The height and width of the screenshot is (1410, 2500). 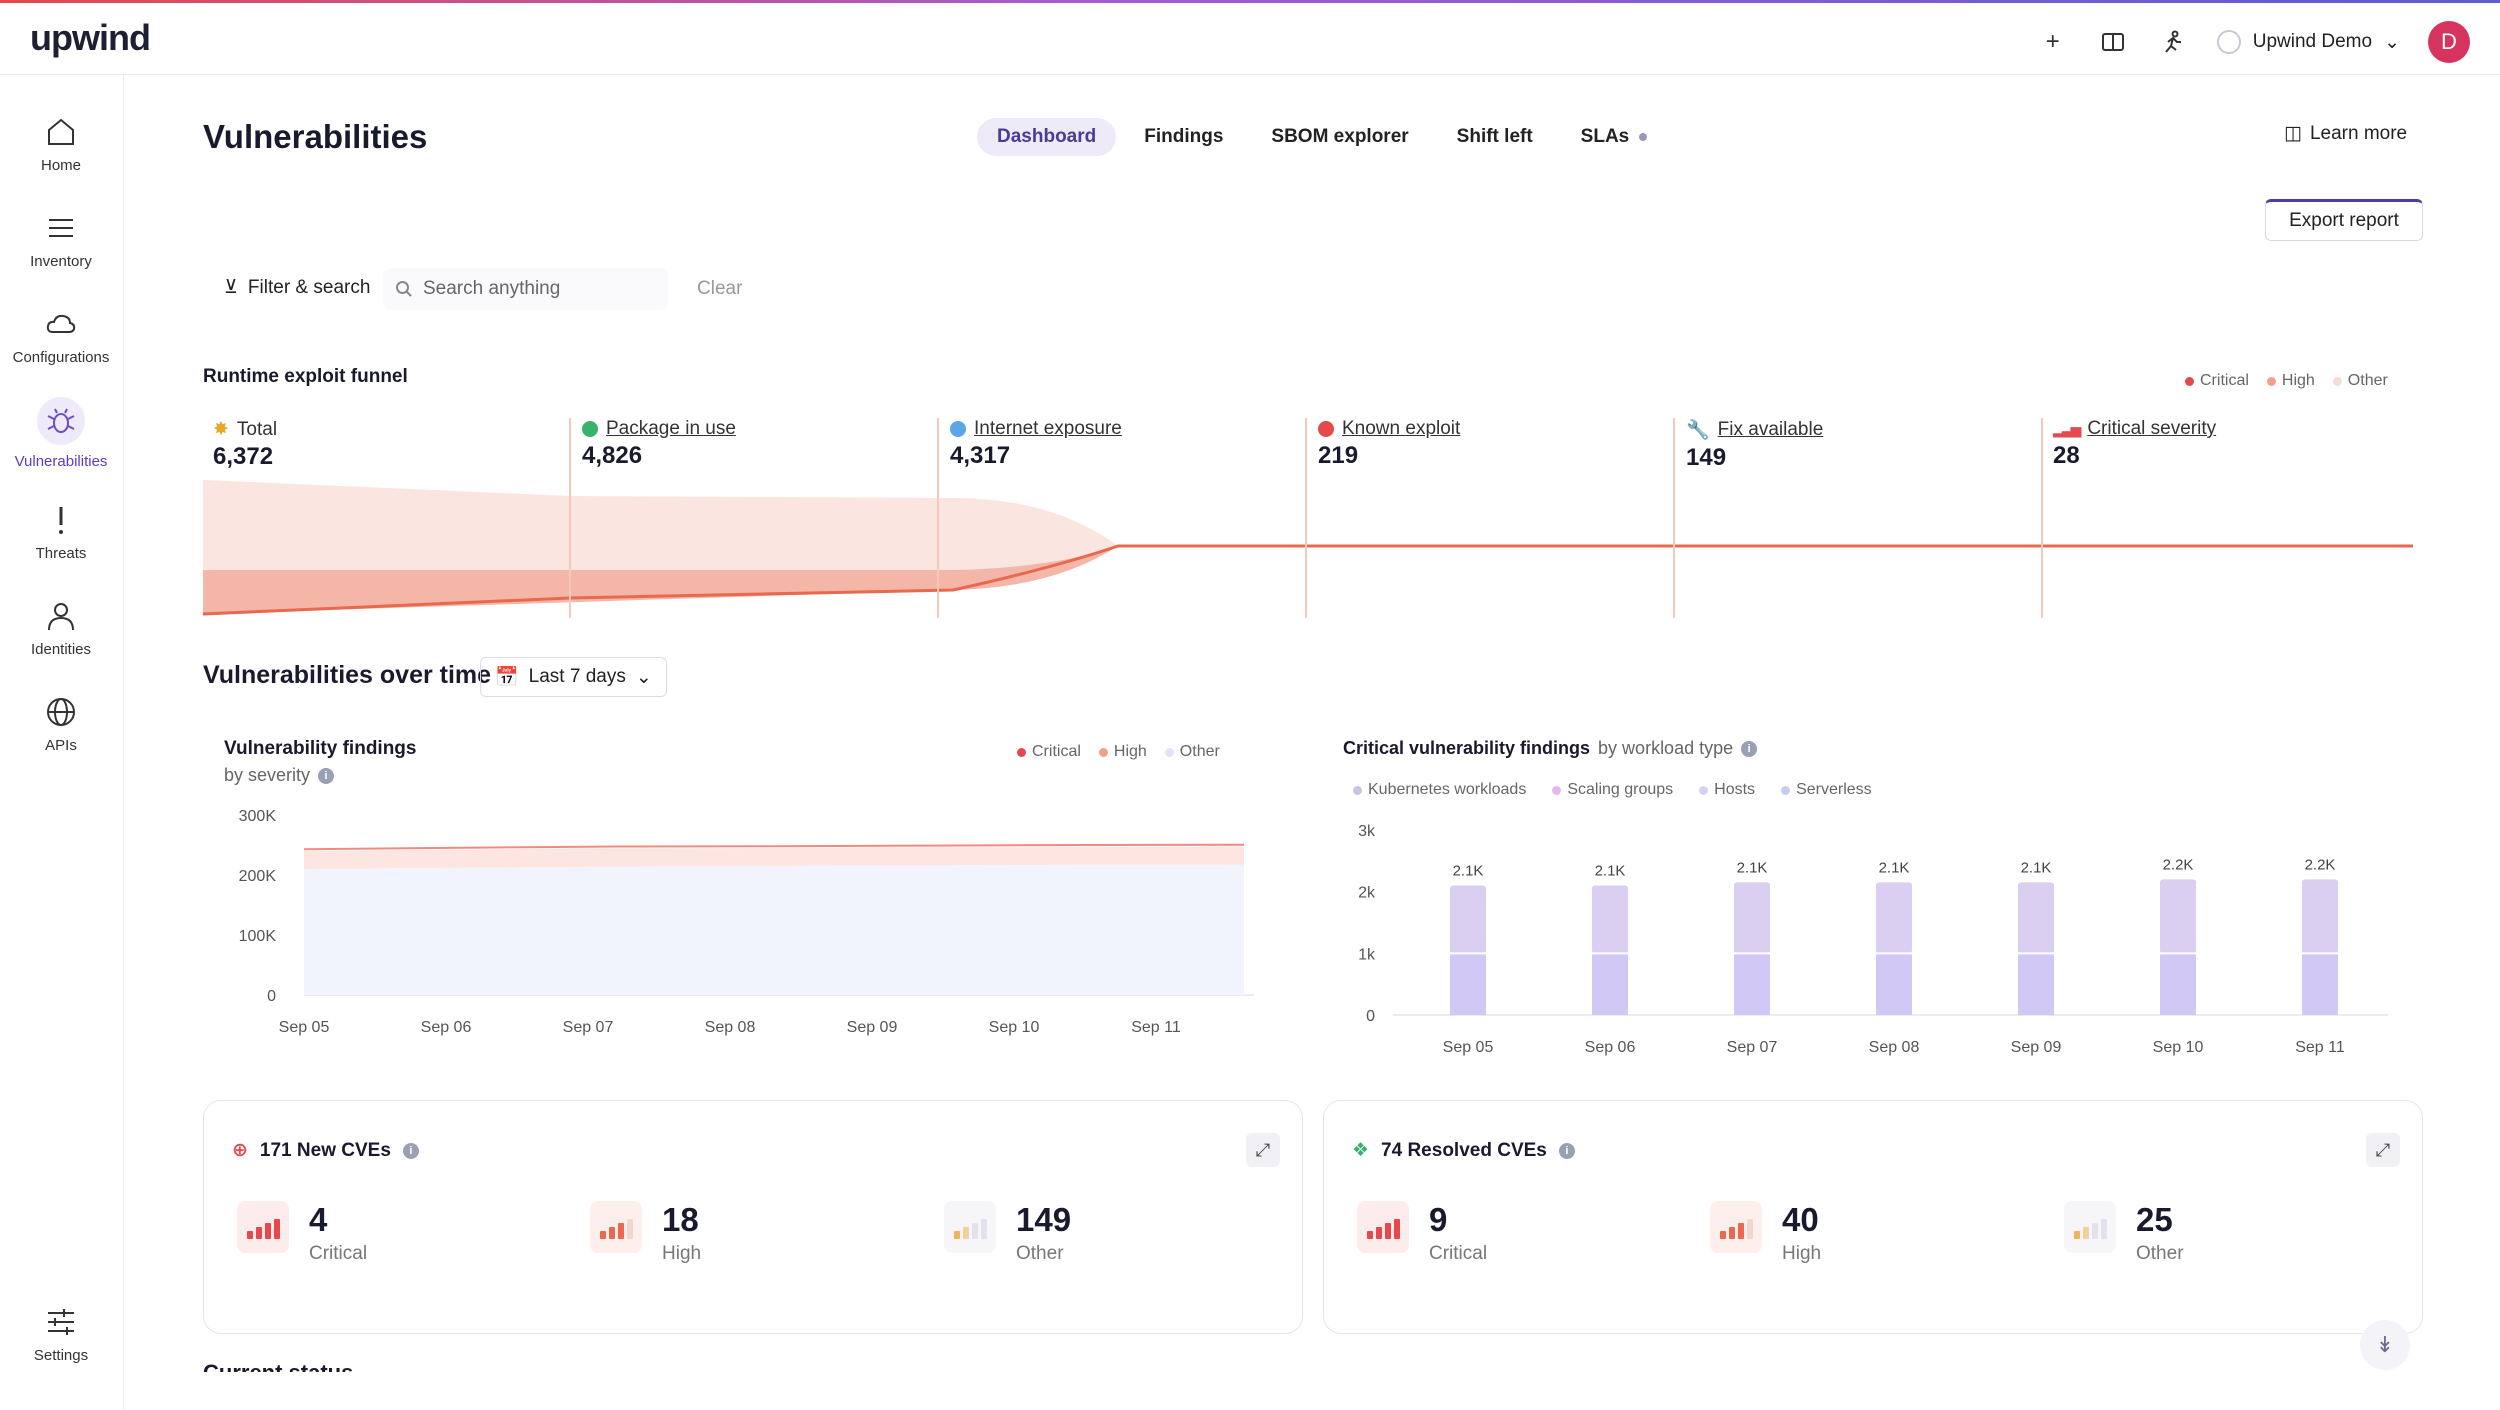 I want to click on legend-high: High, so click(x=1122, y=752).